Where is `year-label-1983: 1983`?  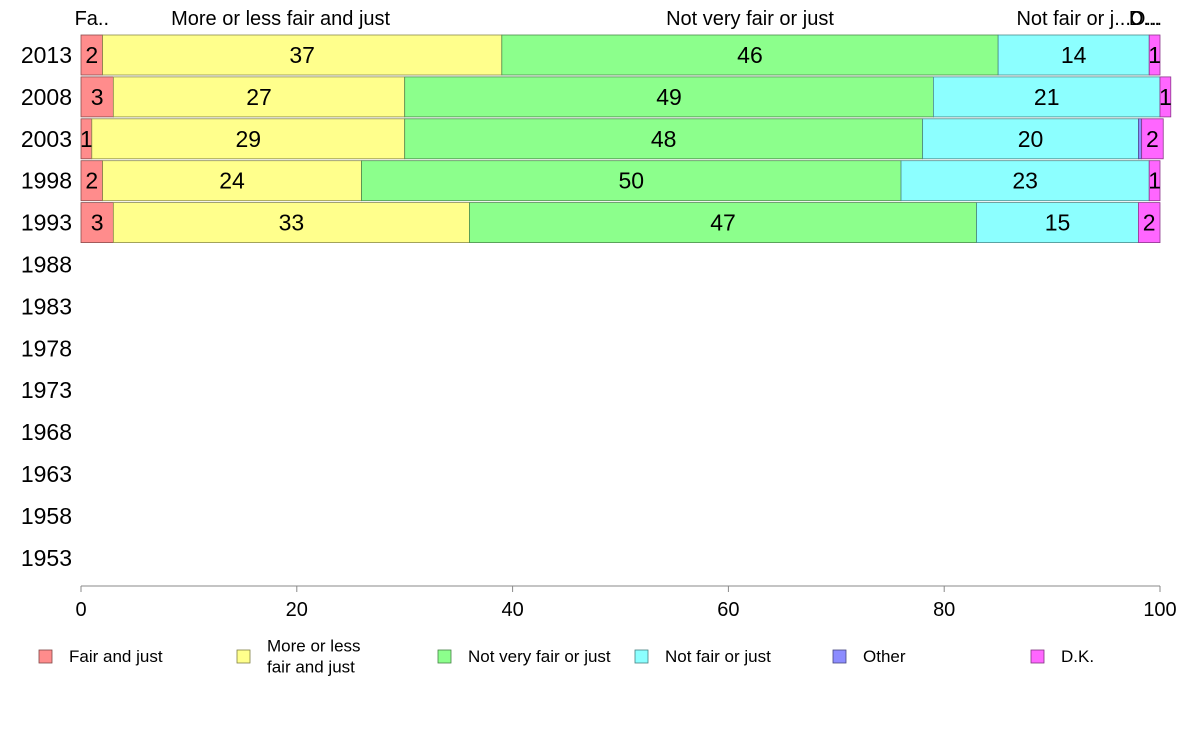 year-label-1983: 1983 is located at coordinates (46, 306).